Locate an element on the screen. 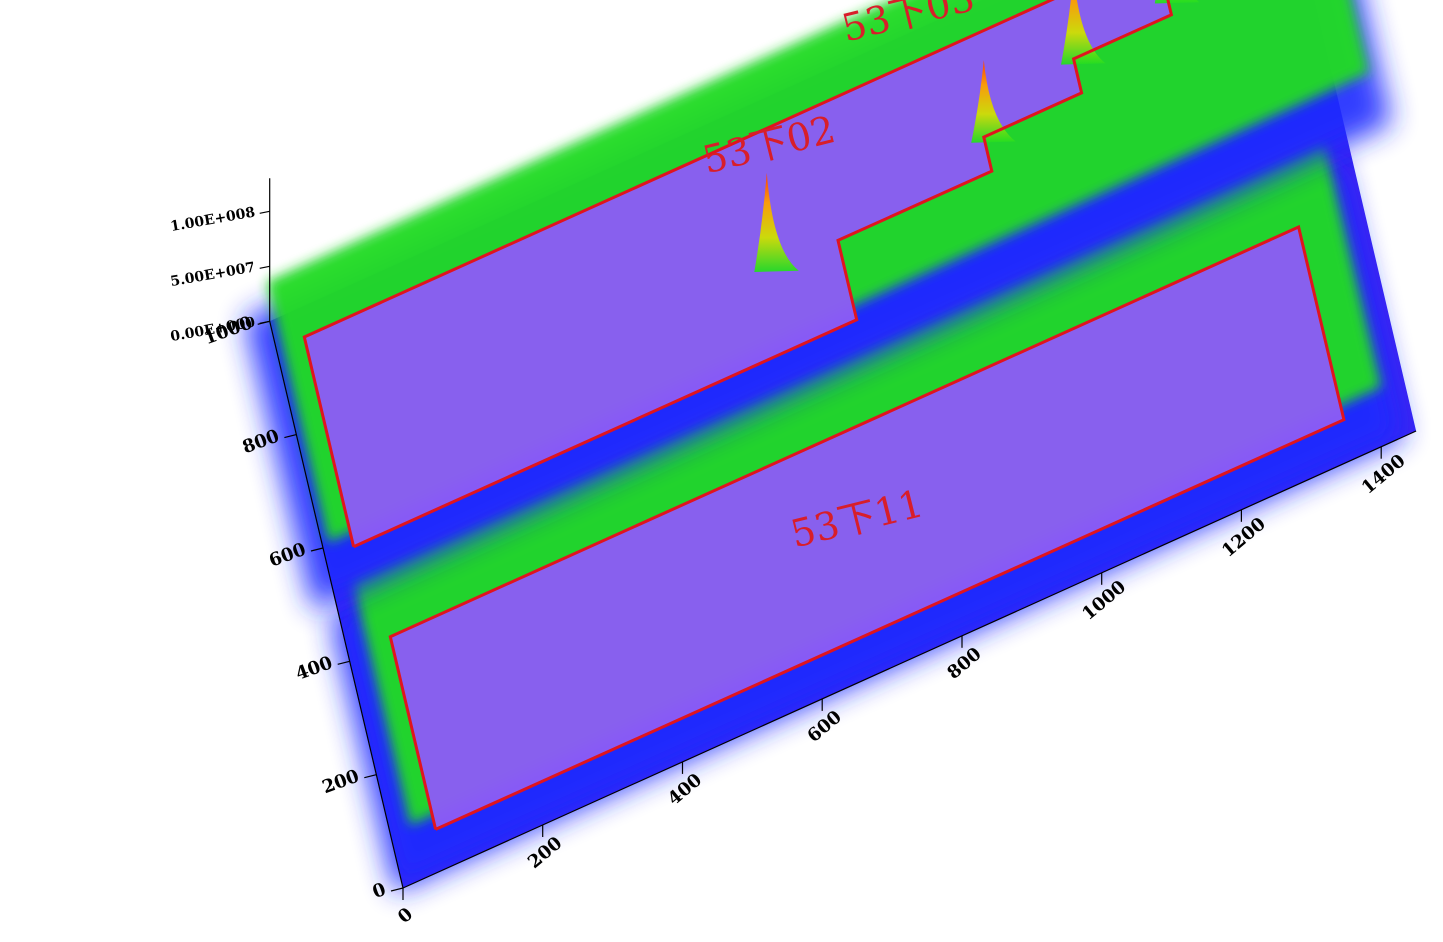  y-axis-line is located at coordinates (336, 605).